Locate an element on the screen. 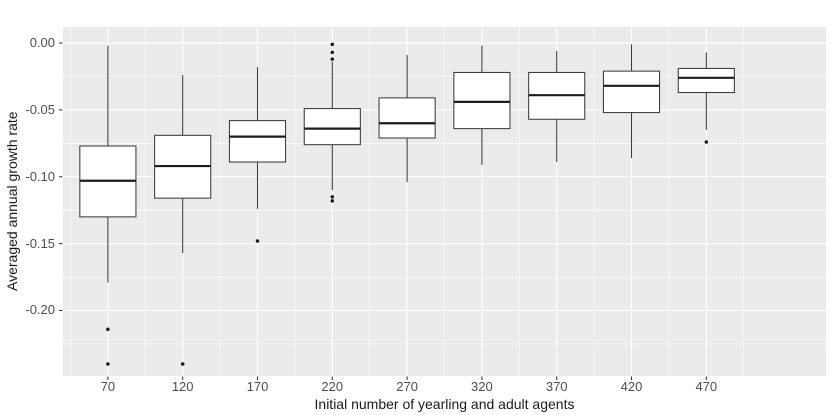 This screenshot has width=830, height=415. x-tick-label: 170 is located at coordinates (257, 386).